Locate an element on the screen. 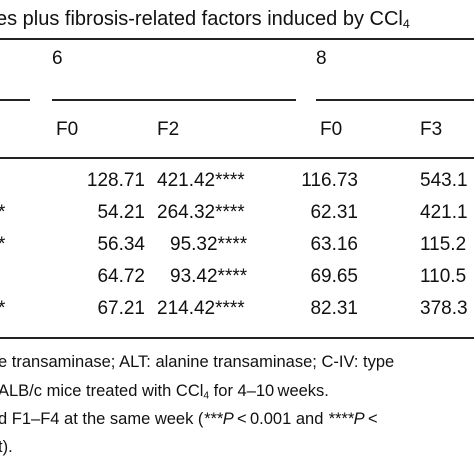  cell-f0-week6: 67.21 is located at coordinates (121, 308).